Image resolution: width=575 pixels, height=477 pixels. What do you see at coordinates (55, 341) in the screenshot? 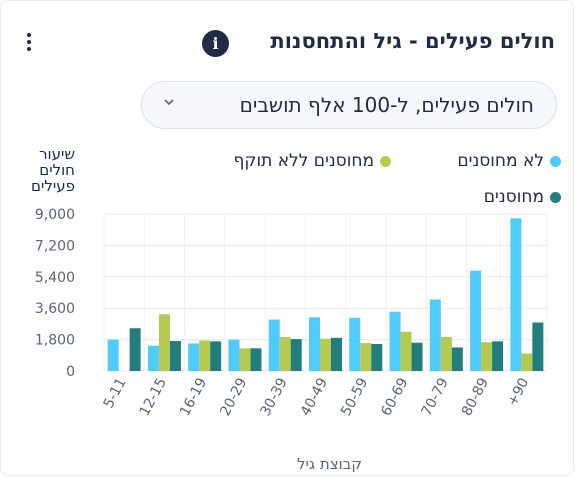
I see `y-tick-label: 1,800` at bounding box center [55, 341].